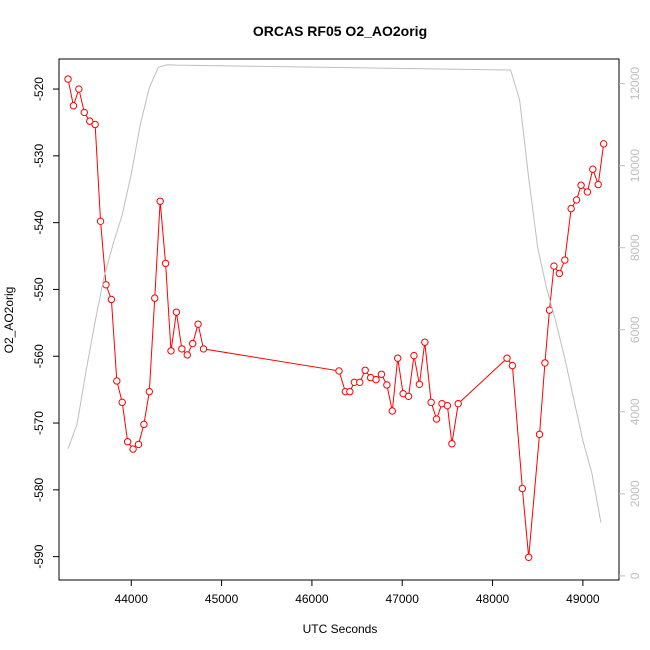 The image size is (650, 650). I want to click on y-axis-label: O2_AO2orig, so click(9, 320).